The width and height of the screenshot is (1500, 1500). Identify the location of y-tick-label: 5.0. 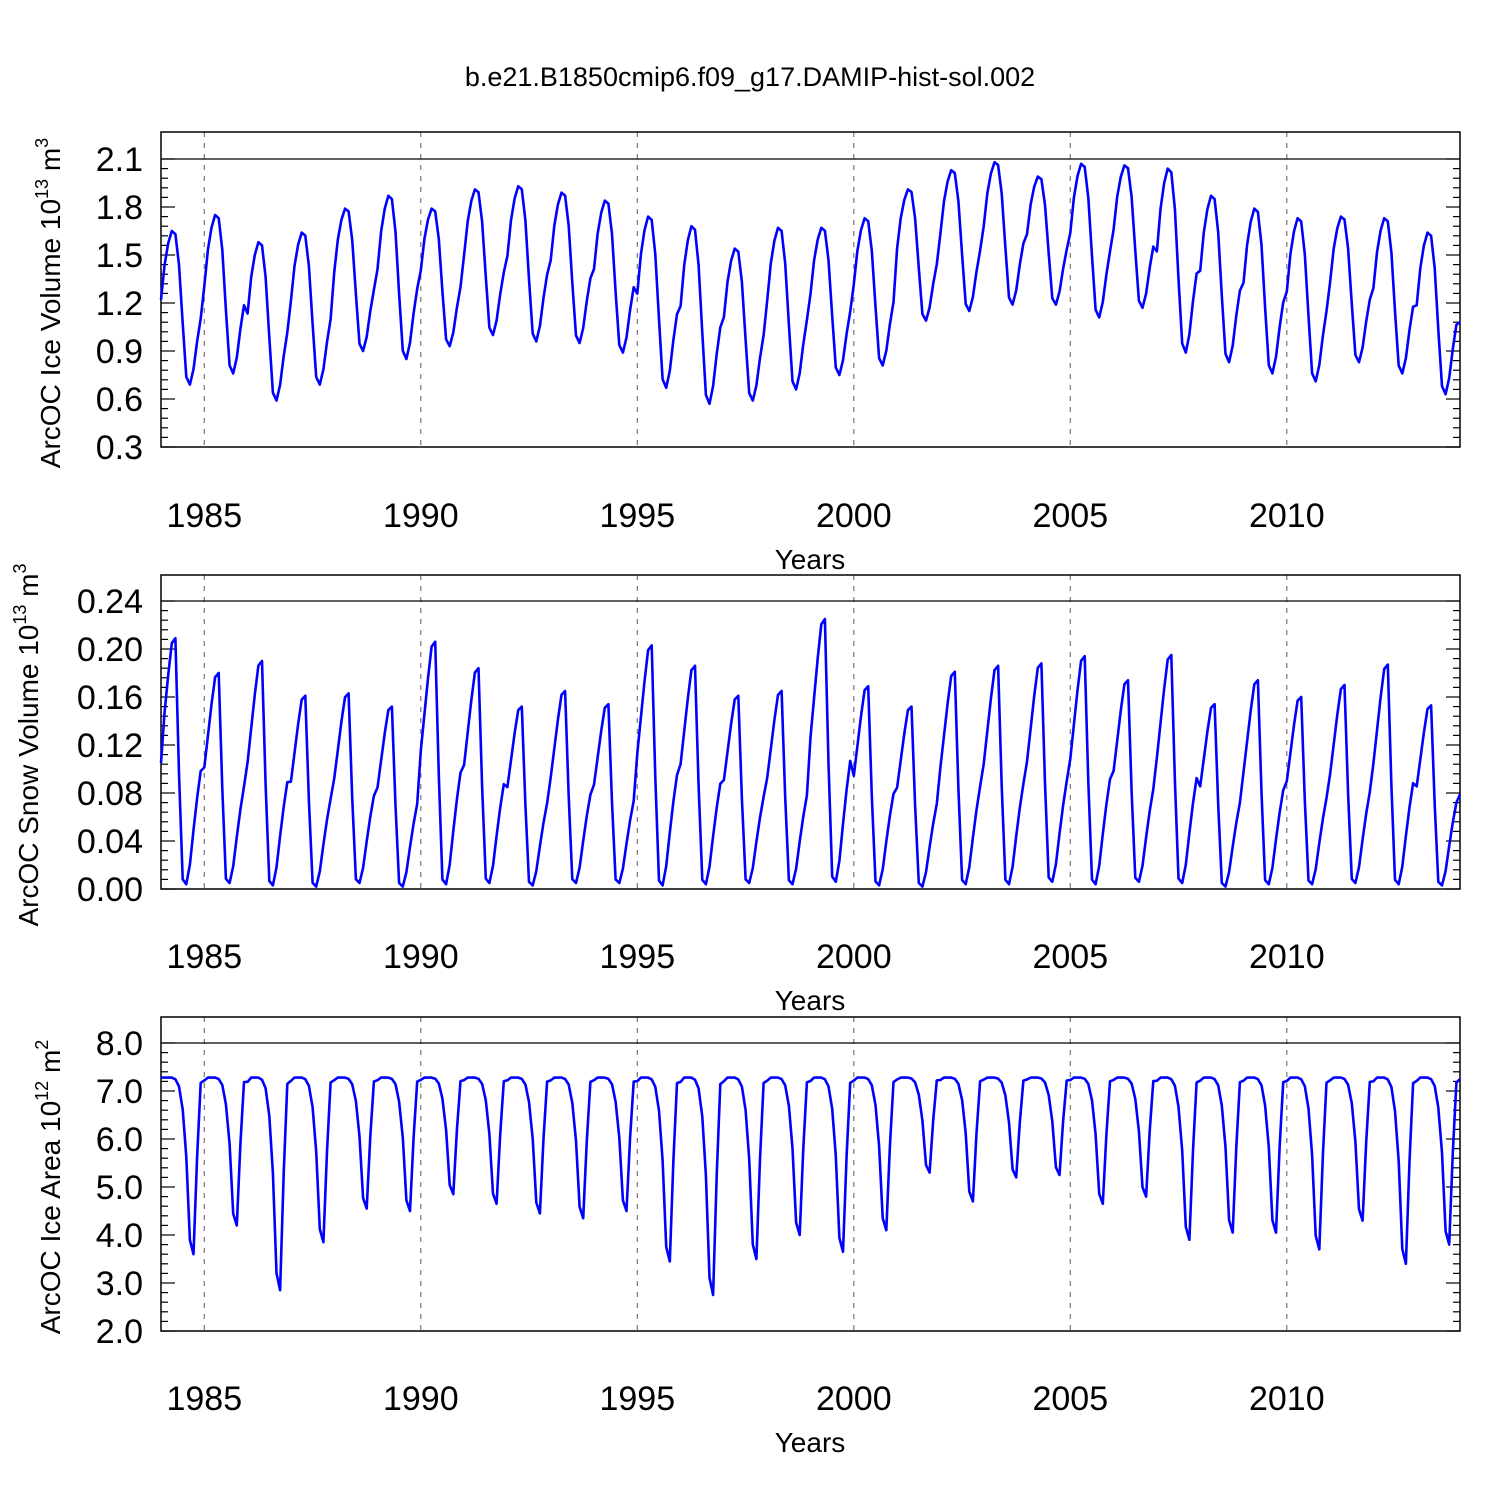
(119, 1188).